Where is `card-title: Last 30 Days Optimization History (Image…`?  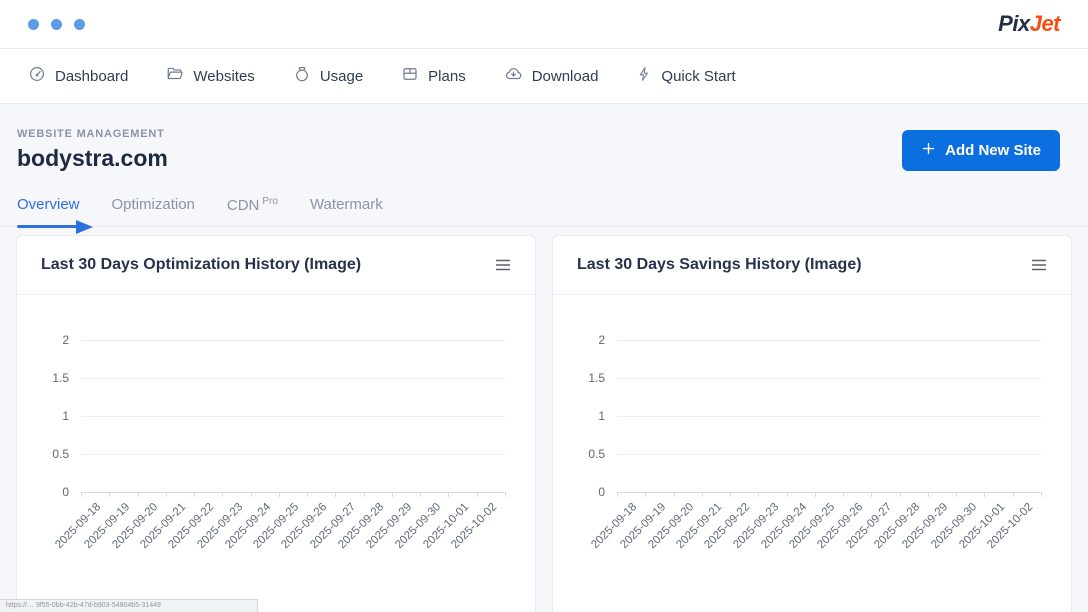
card-title: Last 30 Days Optimization History (Image… is located at coordinates (201, 264).